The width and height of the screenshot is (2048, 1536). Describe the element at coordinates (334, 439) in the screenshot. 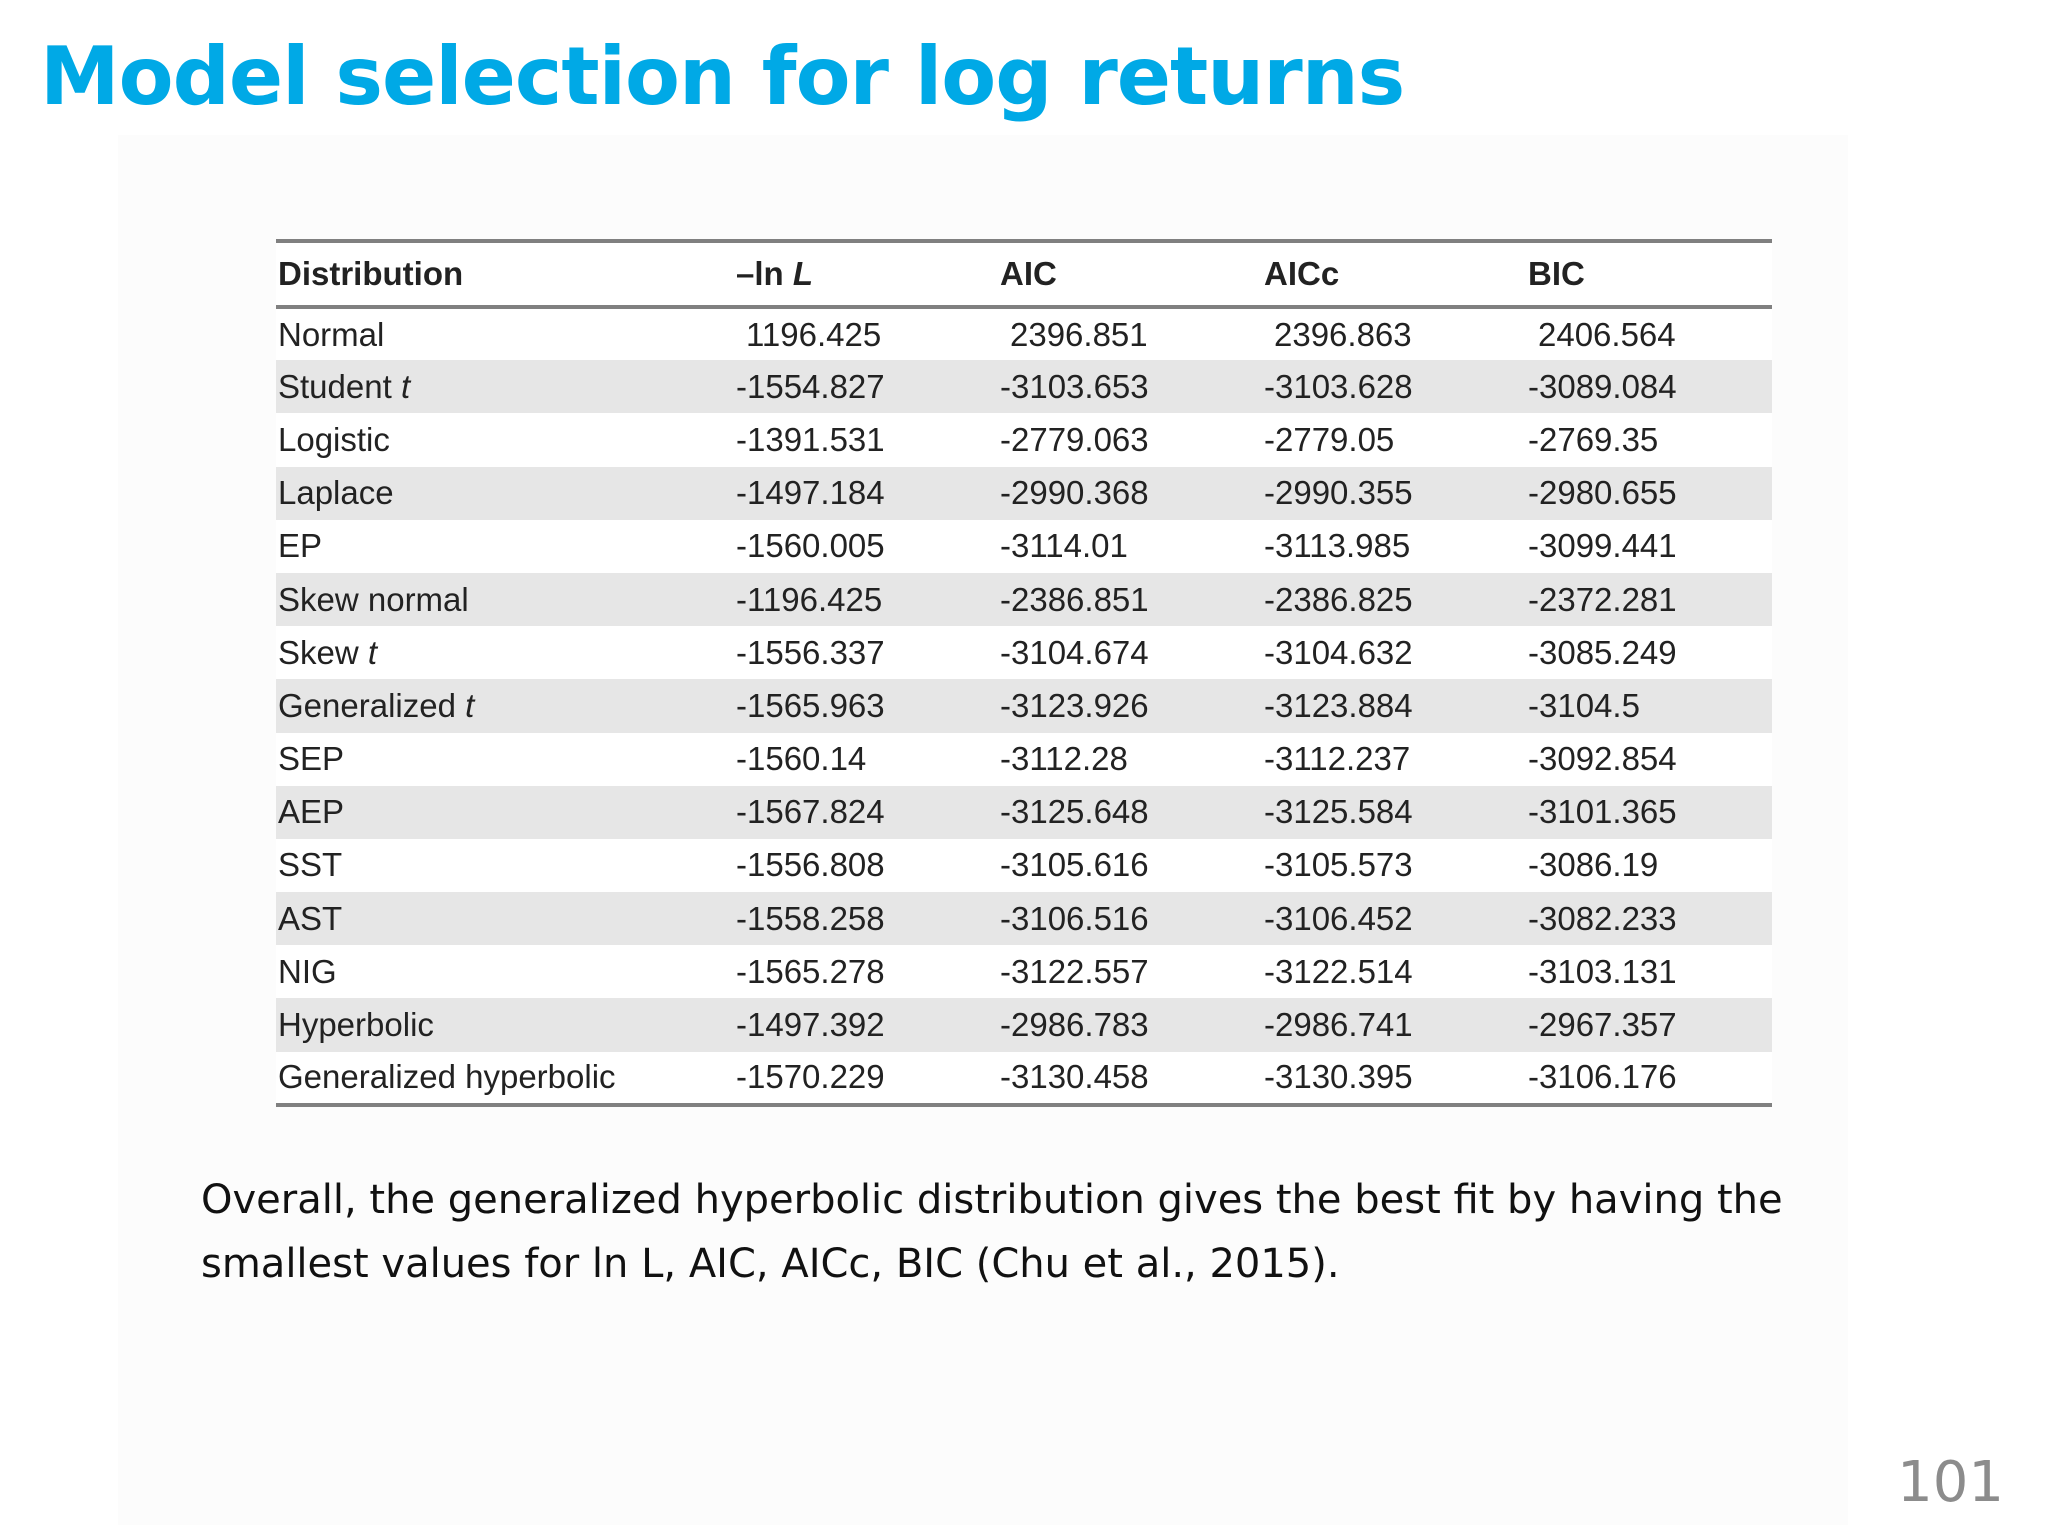

I see `distribution-name: Logistic` at that location.